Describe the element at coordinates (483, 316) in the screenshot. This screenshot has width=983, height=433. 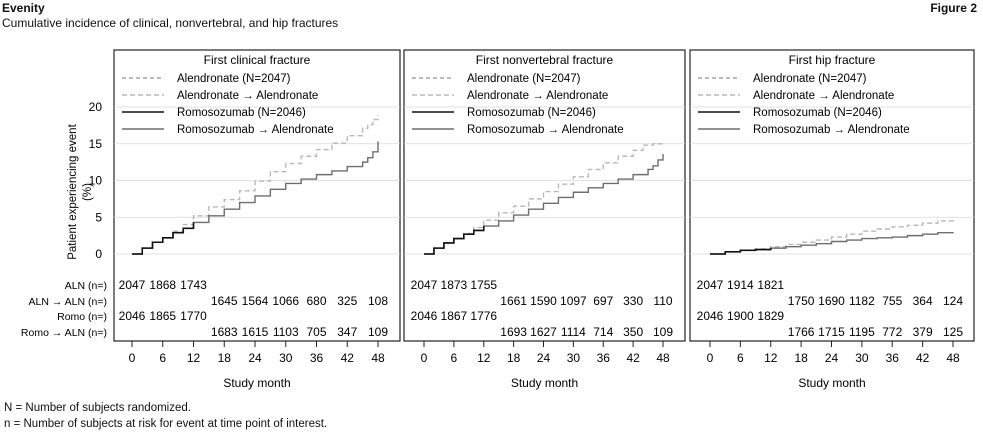
I see `at-risk-value: 1776` at that location.